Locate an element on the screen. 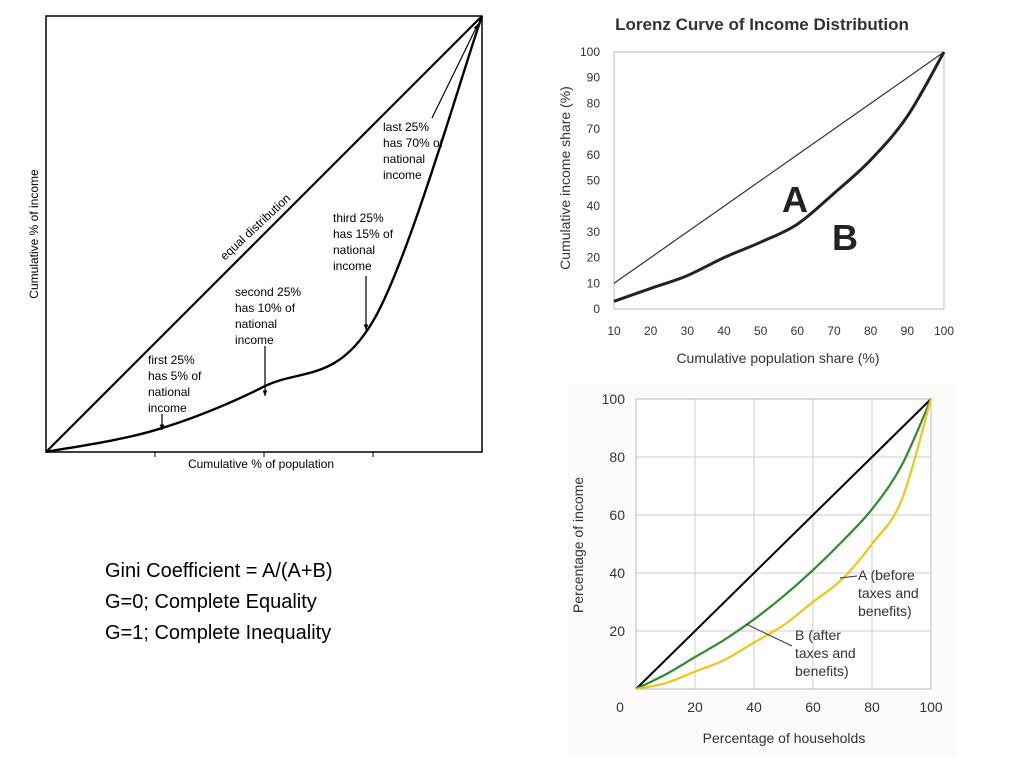 The height and width of the screenshot is (768, 1024). after-taxes-note-line-1: B (after is located at coordinates (818, 635).